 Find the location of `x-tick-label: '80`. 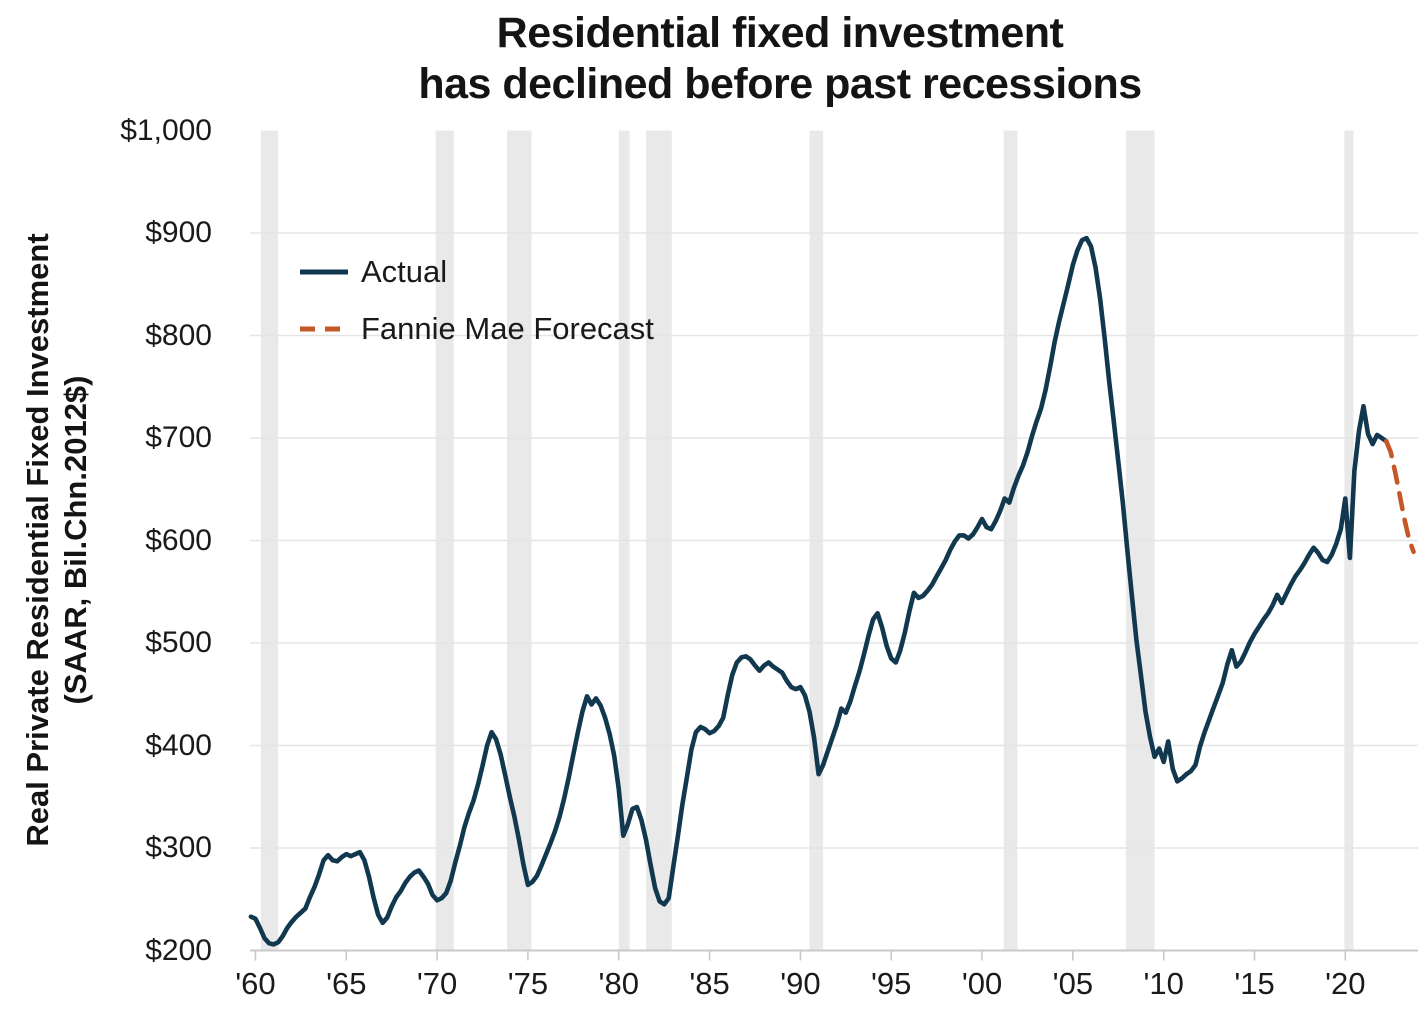

x-tick-label: '80 is located at coordinates (618, 983).